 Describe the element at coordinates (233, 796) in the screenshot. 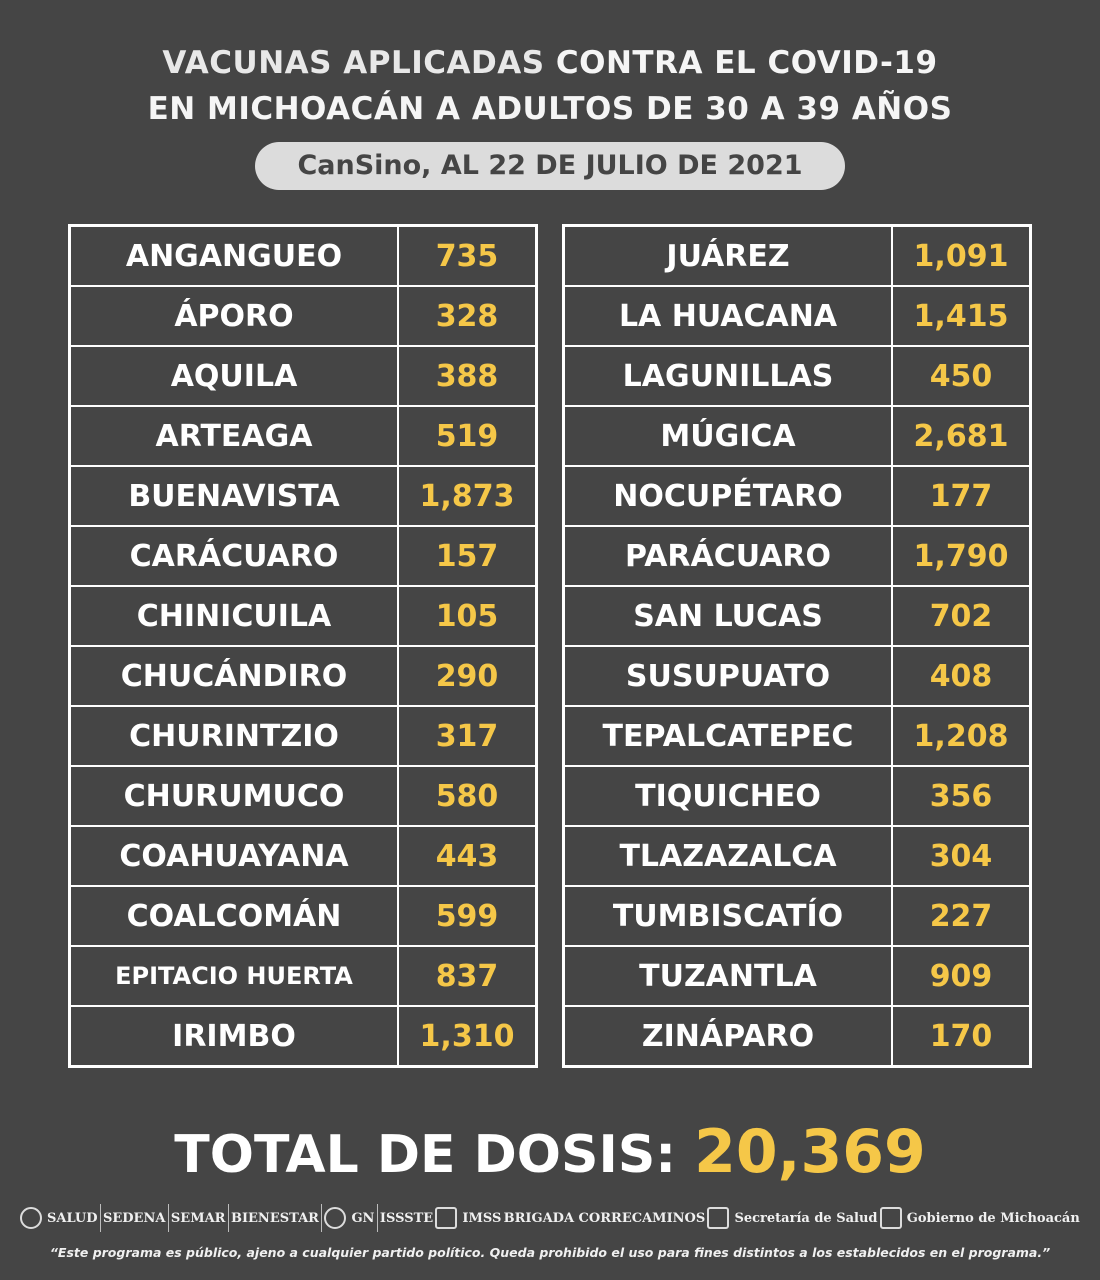

I see `municipality-name: CHURUMUCO` at that location.